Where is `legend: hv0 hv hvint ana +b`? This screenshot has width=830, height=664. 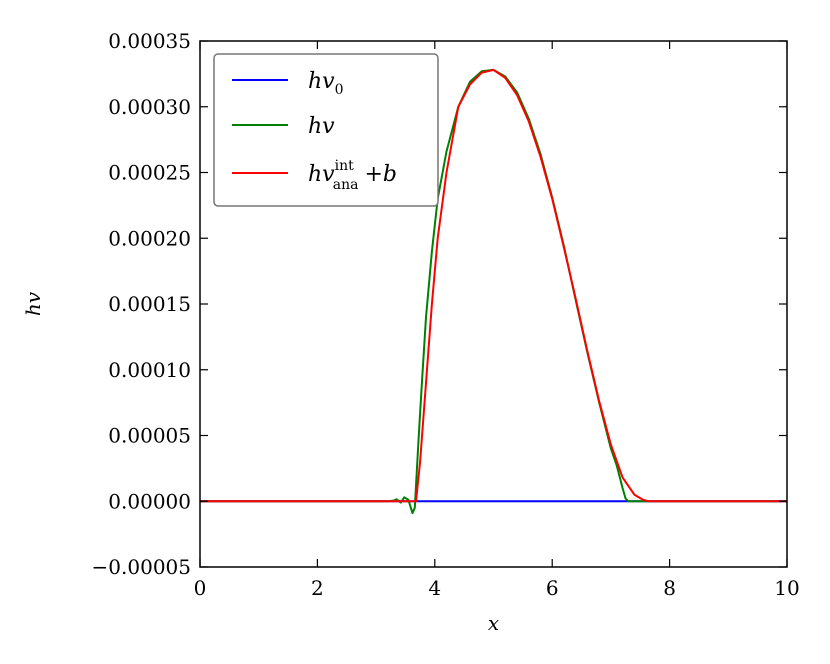 legend: hv0 hv hvint ana +b is located at coordinates (326, 130).